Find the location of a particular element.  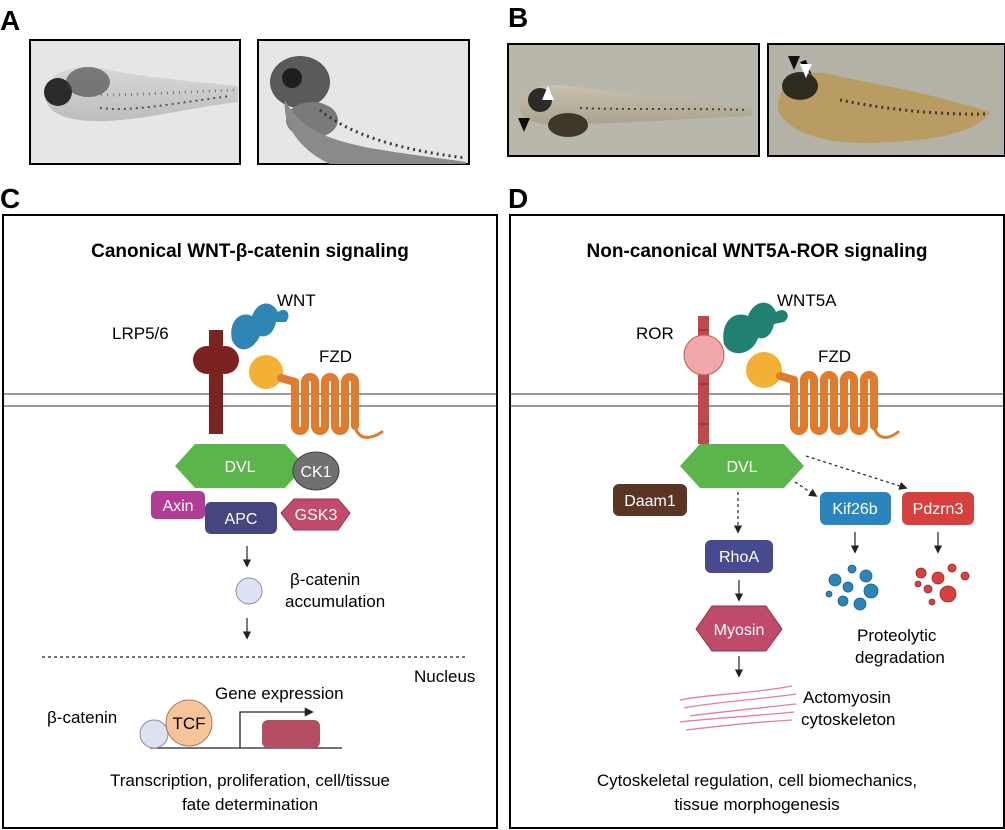

accumulation-label-line1: β-catenin is located at coordinates (325, 579).